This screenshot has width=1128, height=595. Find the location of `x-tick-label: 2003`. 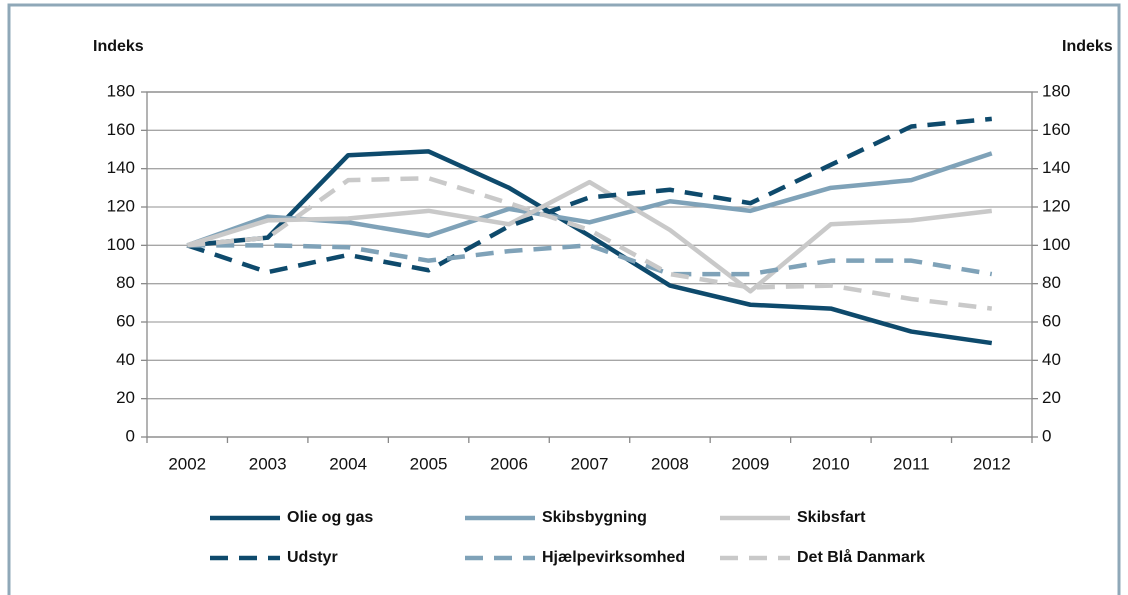

x-tick-label: 2003 is located at coordinates (268, 463).